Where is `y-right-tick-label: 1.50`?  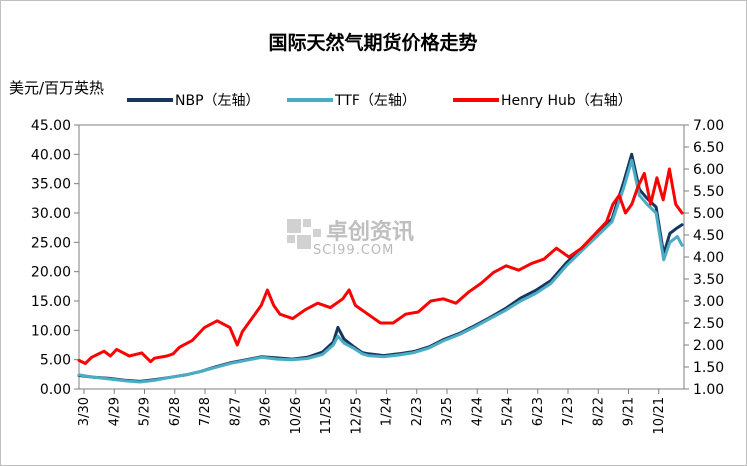
y-right-tick-label: 1.50 is located at coordinates (708, 368).